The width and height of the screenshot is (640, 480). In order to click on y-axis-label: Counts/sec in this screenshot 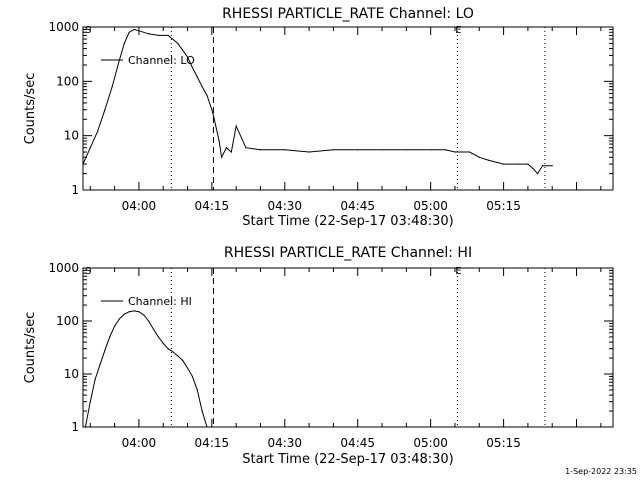, I will do `click(30, 348)`.